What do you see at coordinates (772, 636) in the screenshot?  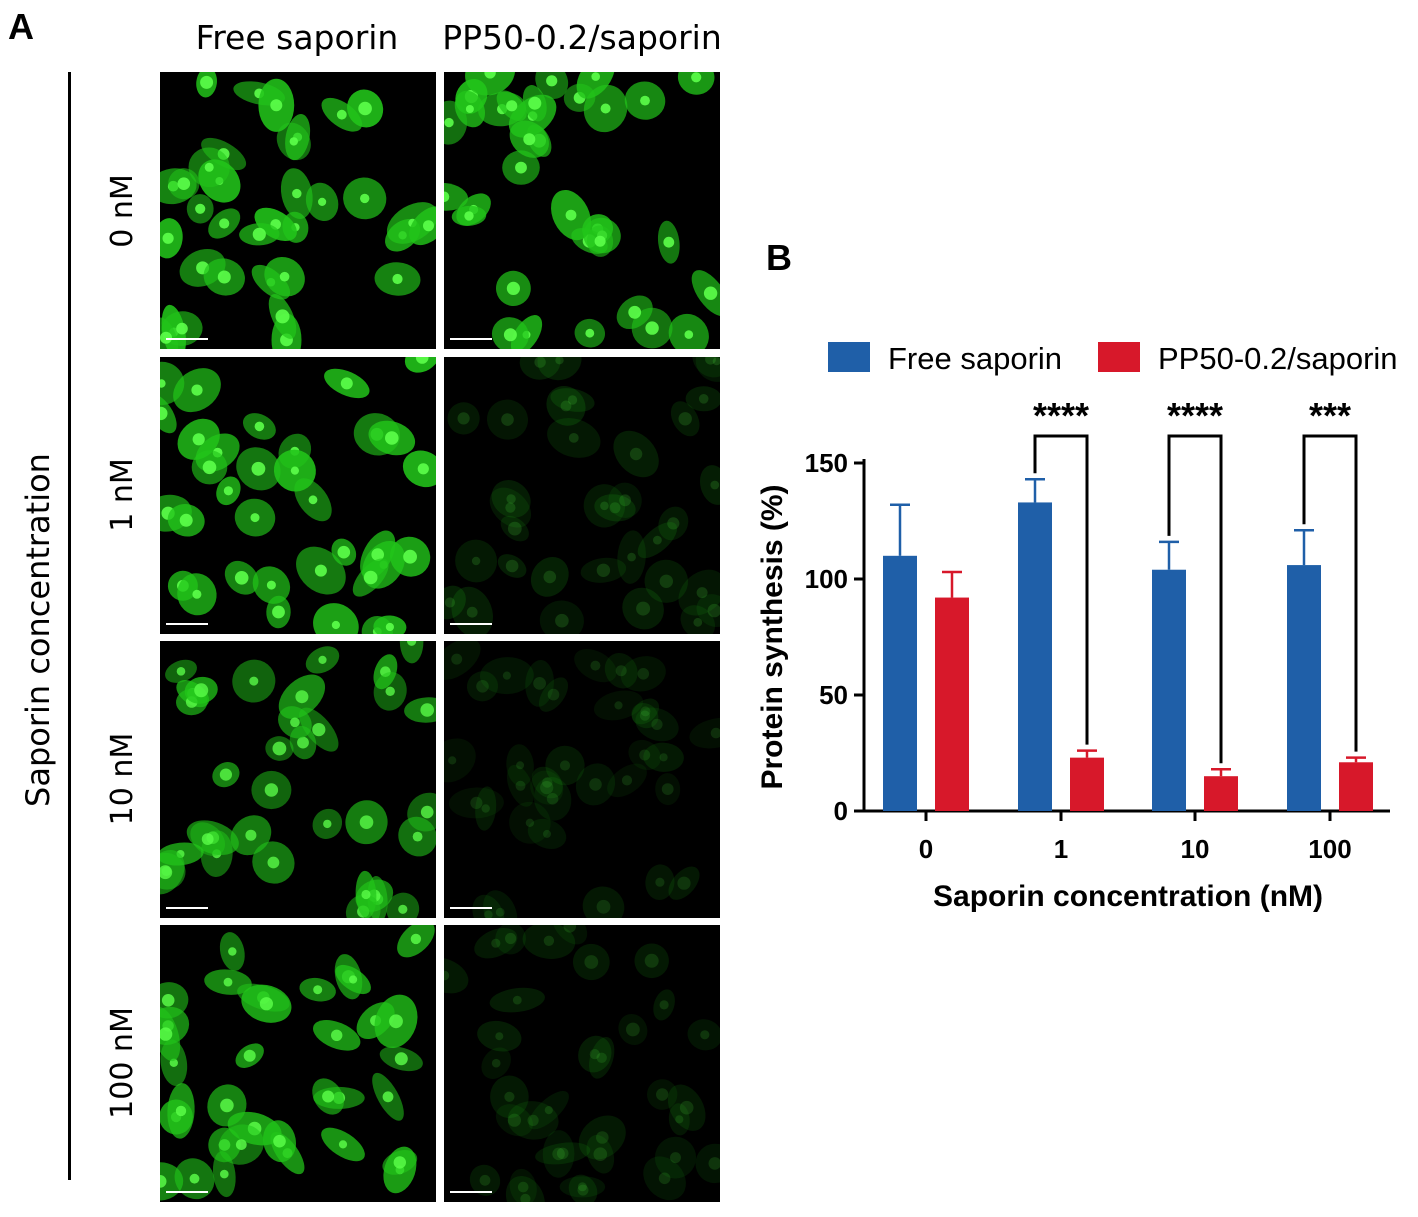 I see `y-axis-title: Protein synthesis (%)` at bounding box center [772, 636].